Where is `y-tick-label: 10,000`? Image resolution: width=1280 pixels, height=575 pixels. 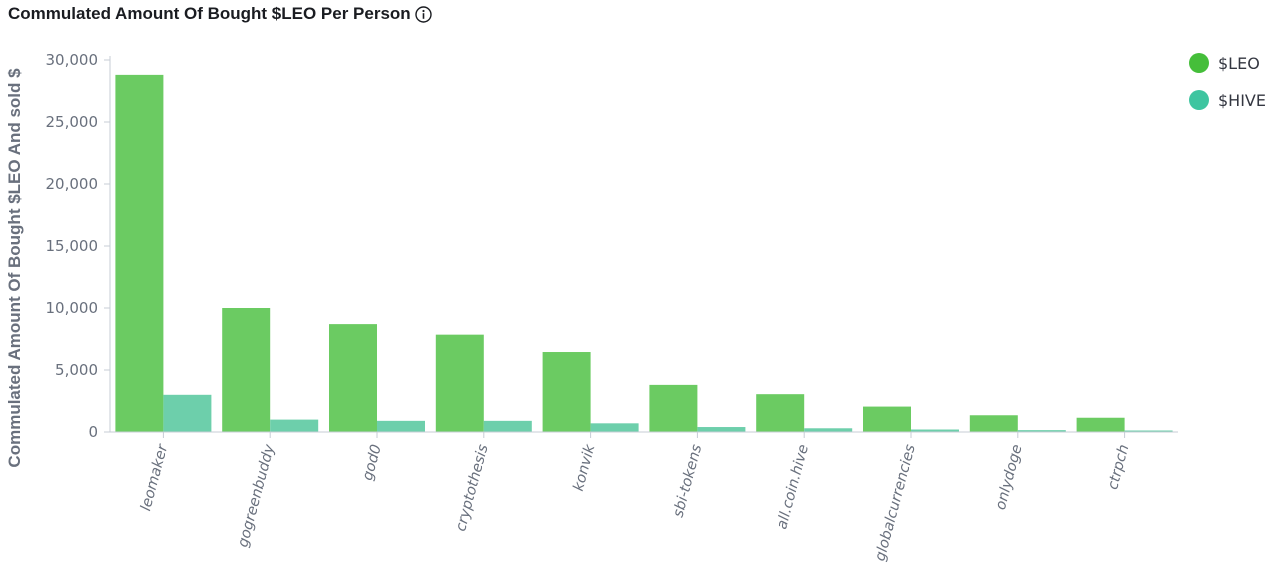 y-tick-label: 10,000 is located at coordinates (72, 308).